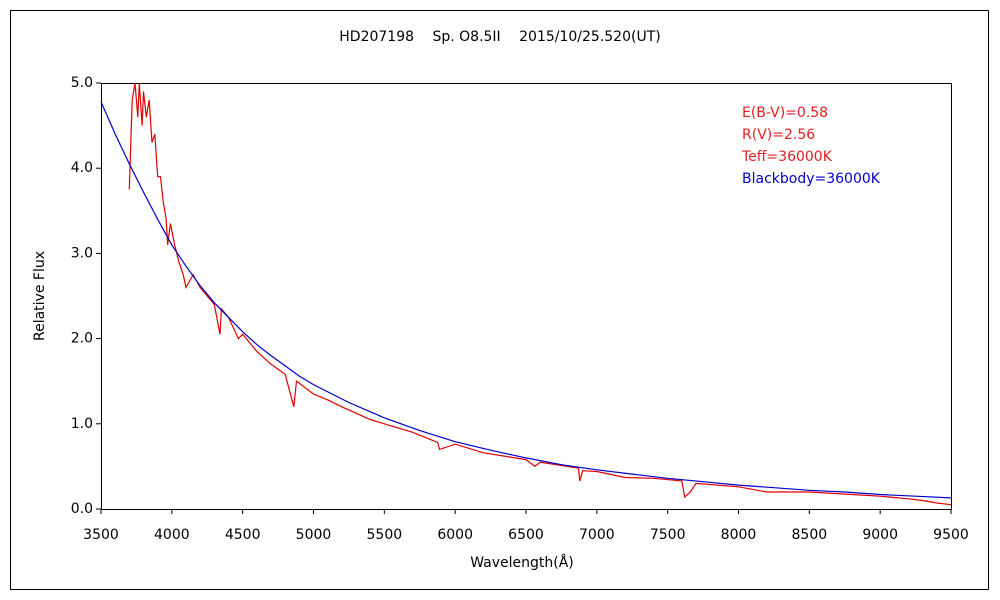 This screenshot has height=600, width=1000. Describe the element at coordinates (172, 535) in the screenshot. I see `x-tick-label: 4000` at that location.